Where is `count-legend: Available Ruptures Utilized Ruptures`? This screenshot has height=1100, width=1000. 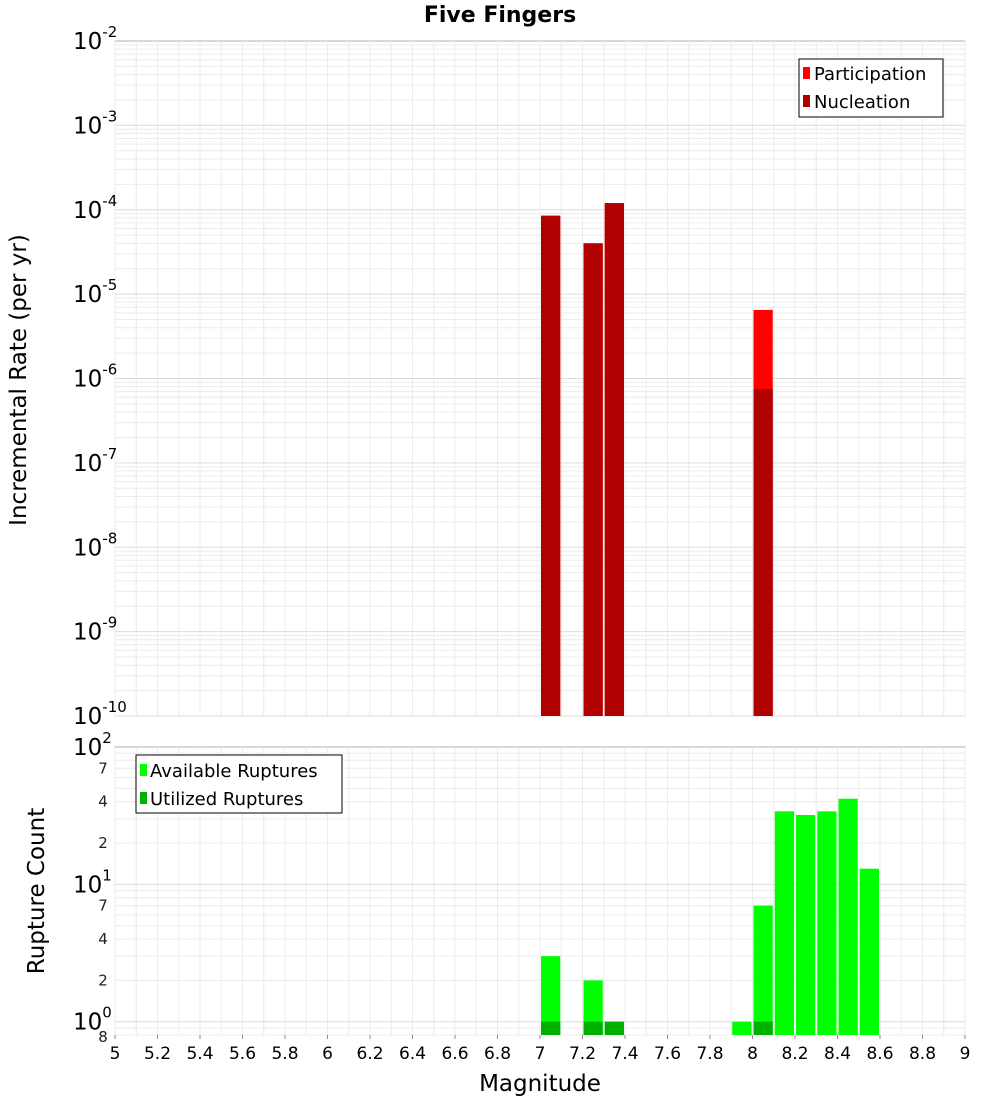
count-legend: Available Ruptures Utilized Ruptures is located at coordinates (239, 784).